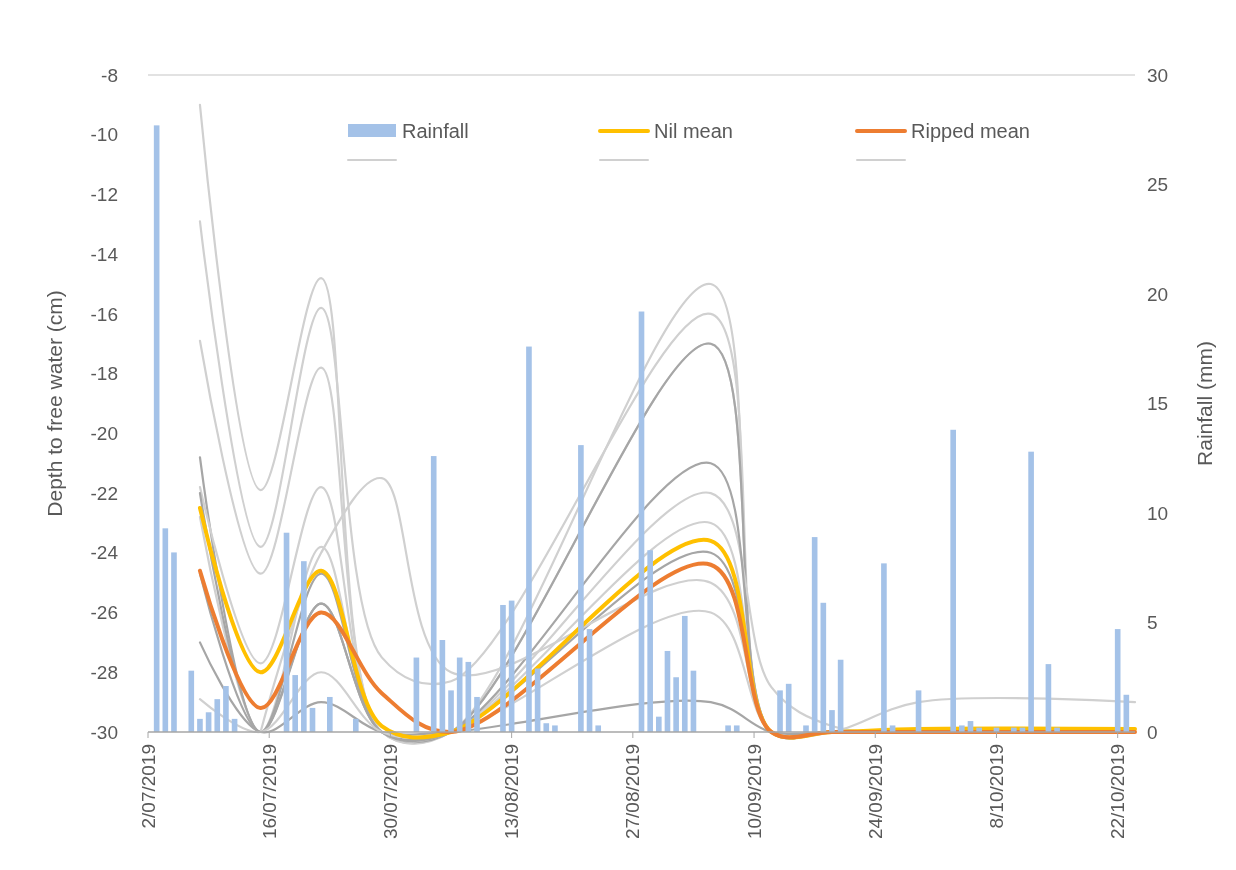  What do you see at coordinates (1118, 792) in the screenshot?
I see `x-tick-label: 22/10/2019` at bounding box center [1118, 792].